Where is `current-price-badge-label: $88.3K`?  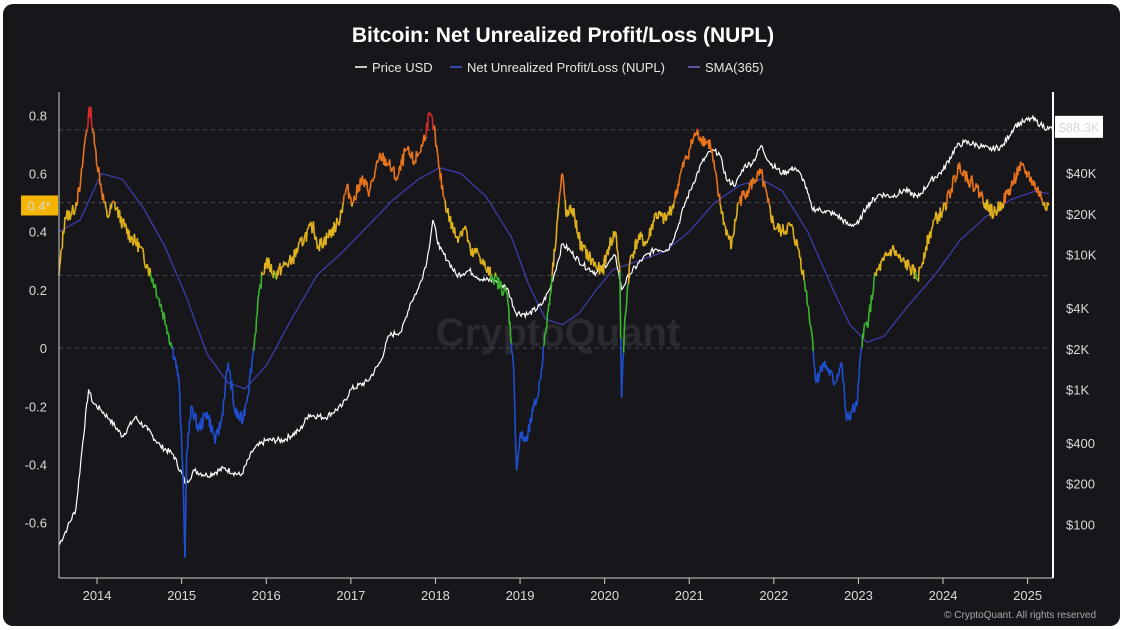
current-price-badge-label: $88.3K is located at coordinates (1079, 127).